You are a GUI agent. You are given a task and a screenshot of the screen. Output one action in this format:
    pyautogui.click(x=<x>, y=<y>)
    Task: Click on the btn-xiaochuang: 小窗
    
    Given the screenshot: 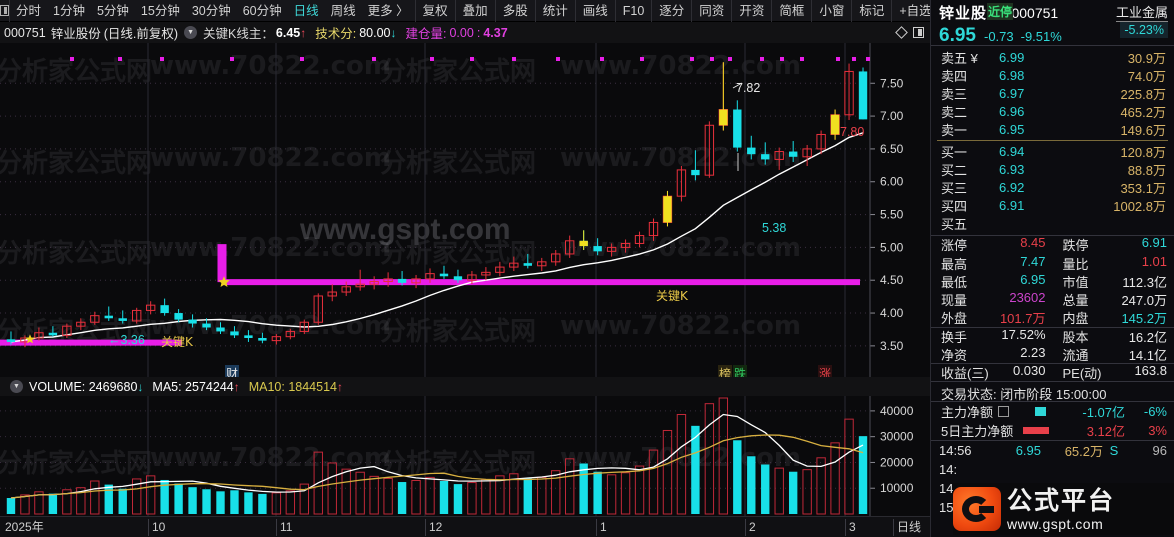 What is the action you would take?
    pyautogui.click(x=831, y=11)
    